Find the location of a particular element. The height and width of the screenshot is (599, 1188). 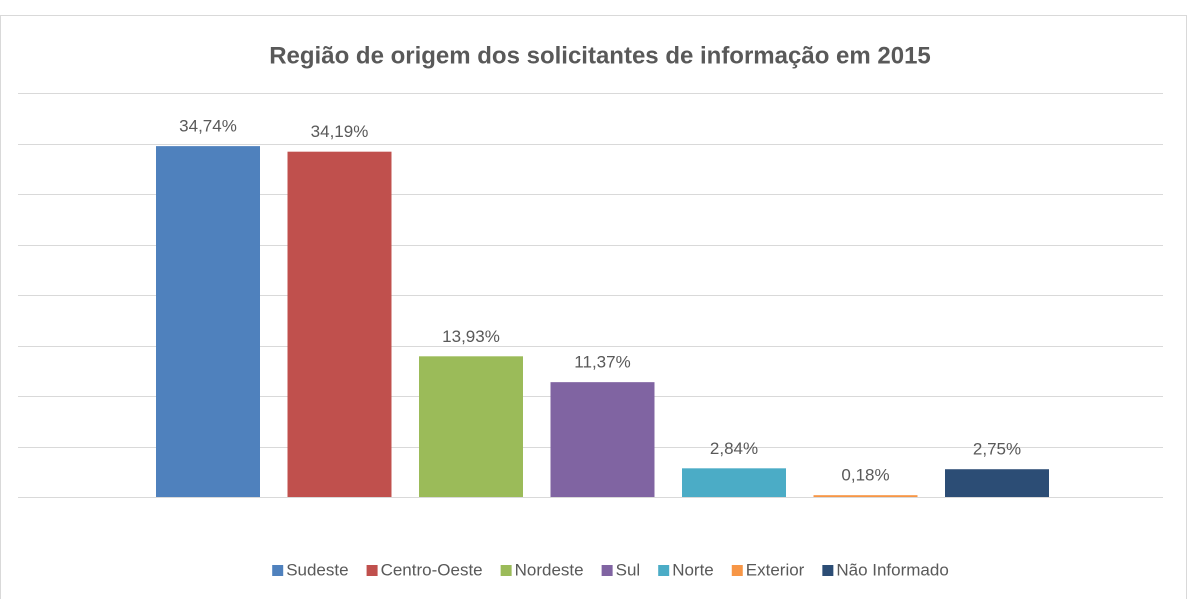

legend-label: Nordeste is located at coordinates (549, 569).